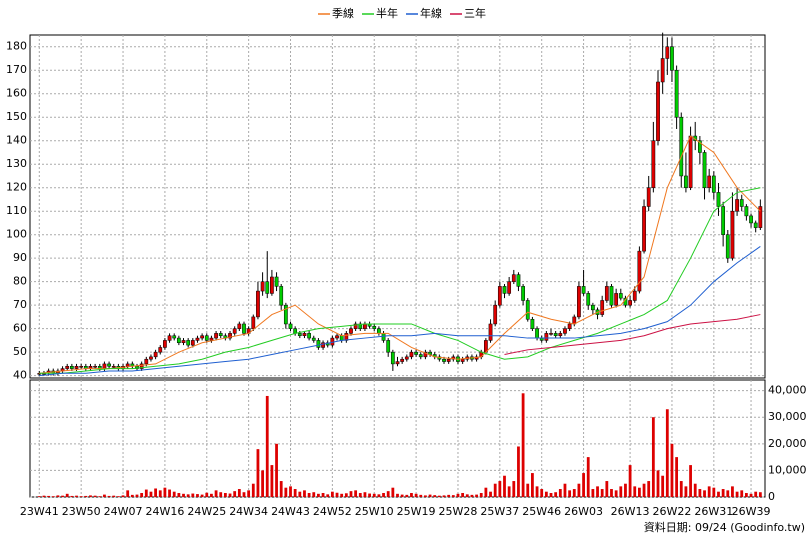  What do you see at coordinates (630, 511) in the screenshot?
I see `x-tick-label: 26W13` at bounding box center [630, 511].